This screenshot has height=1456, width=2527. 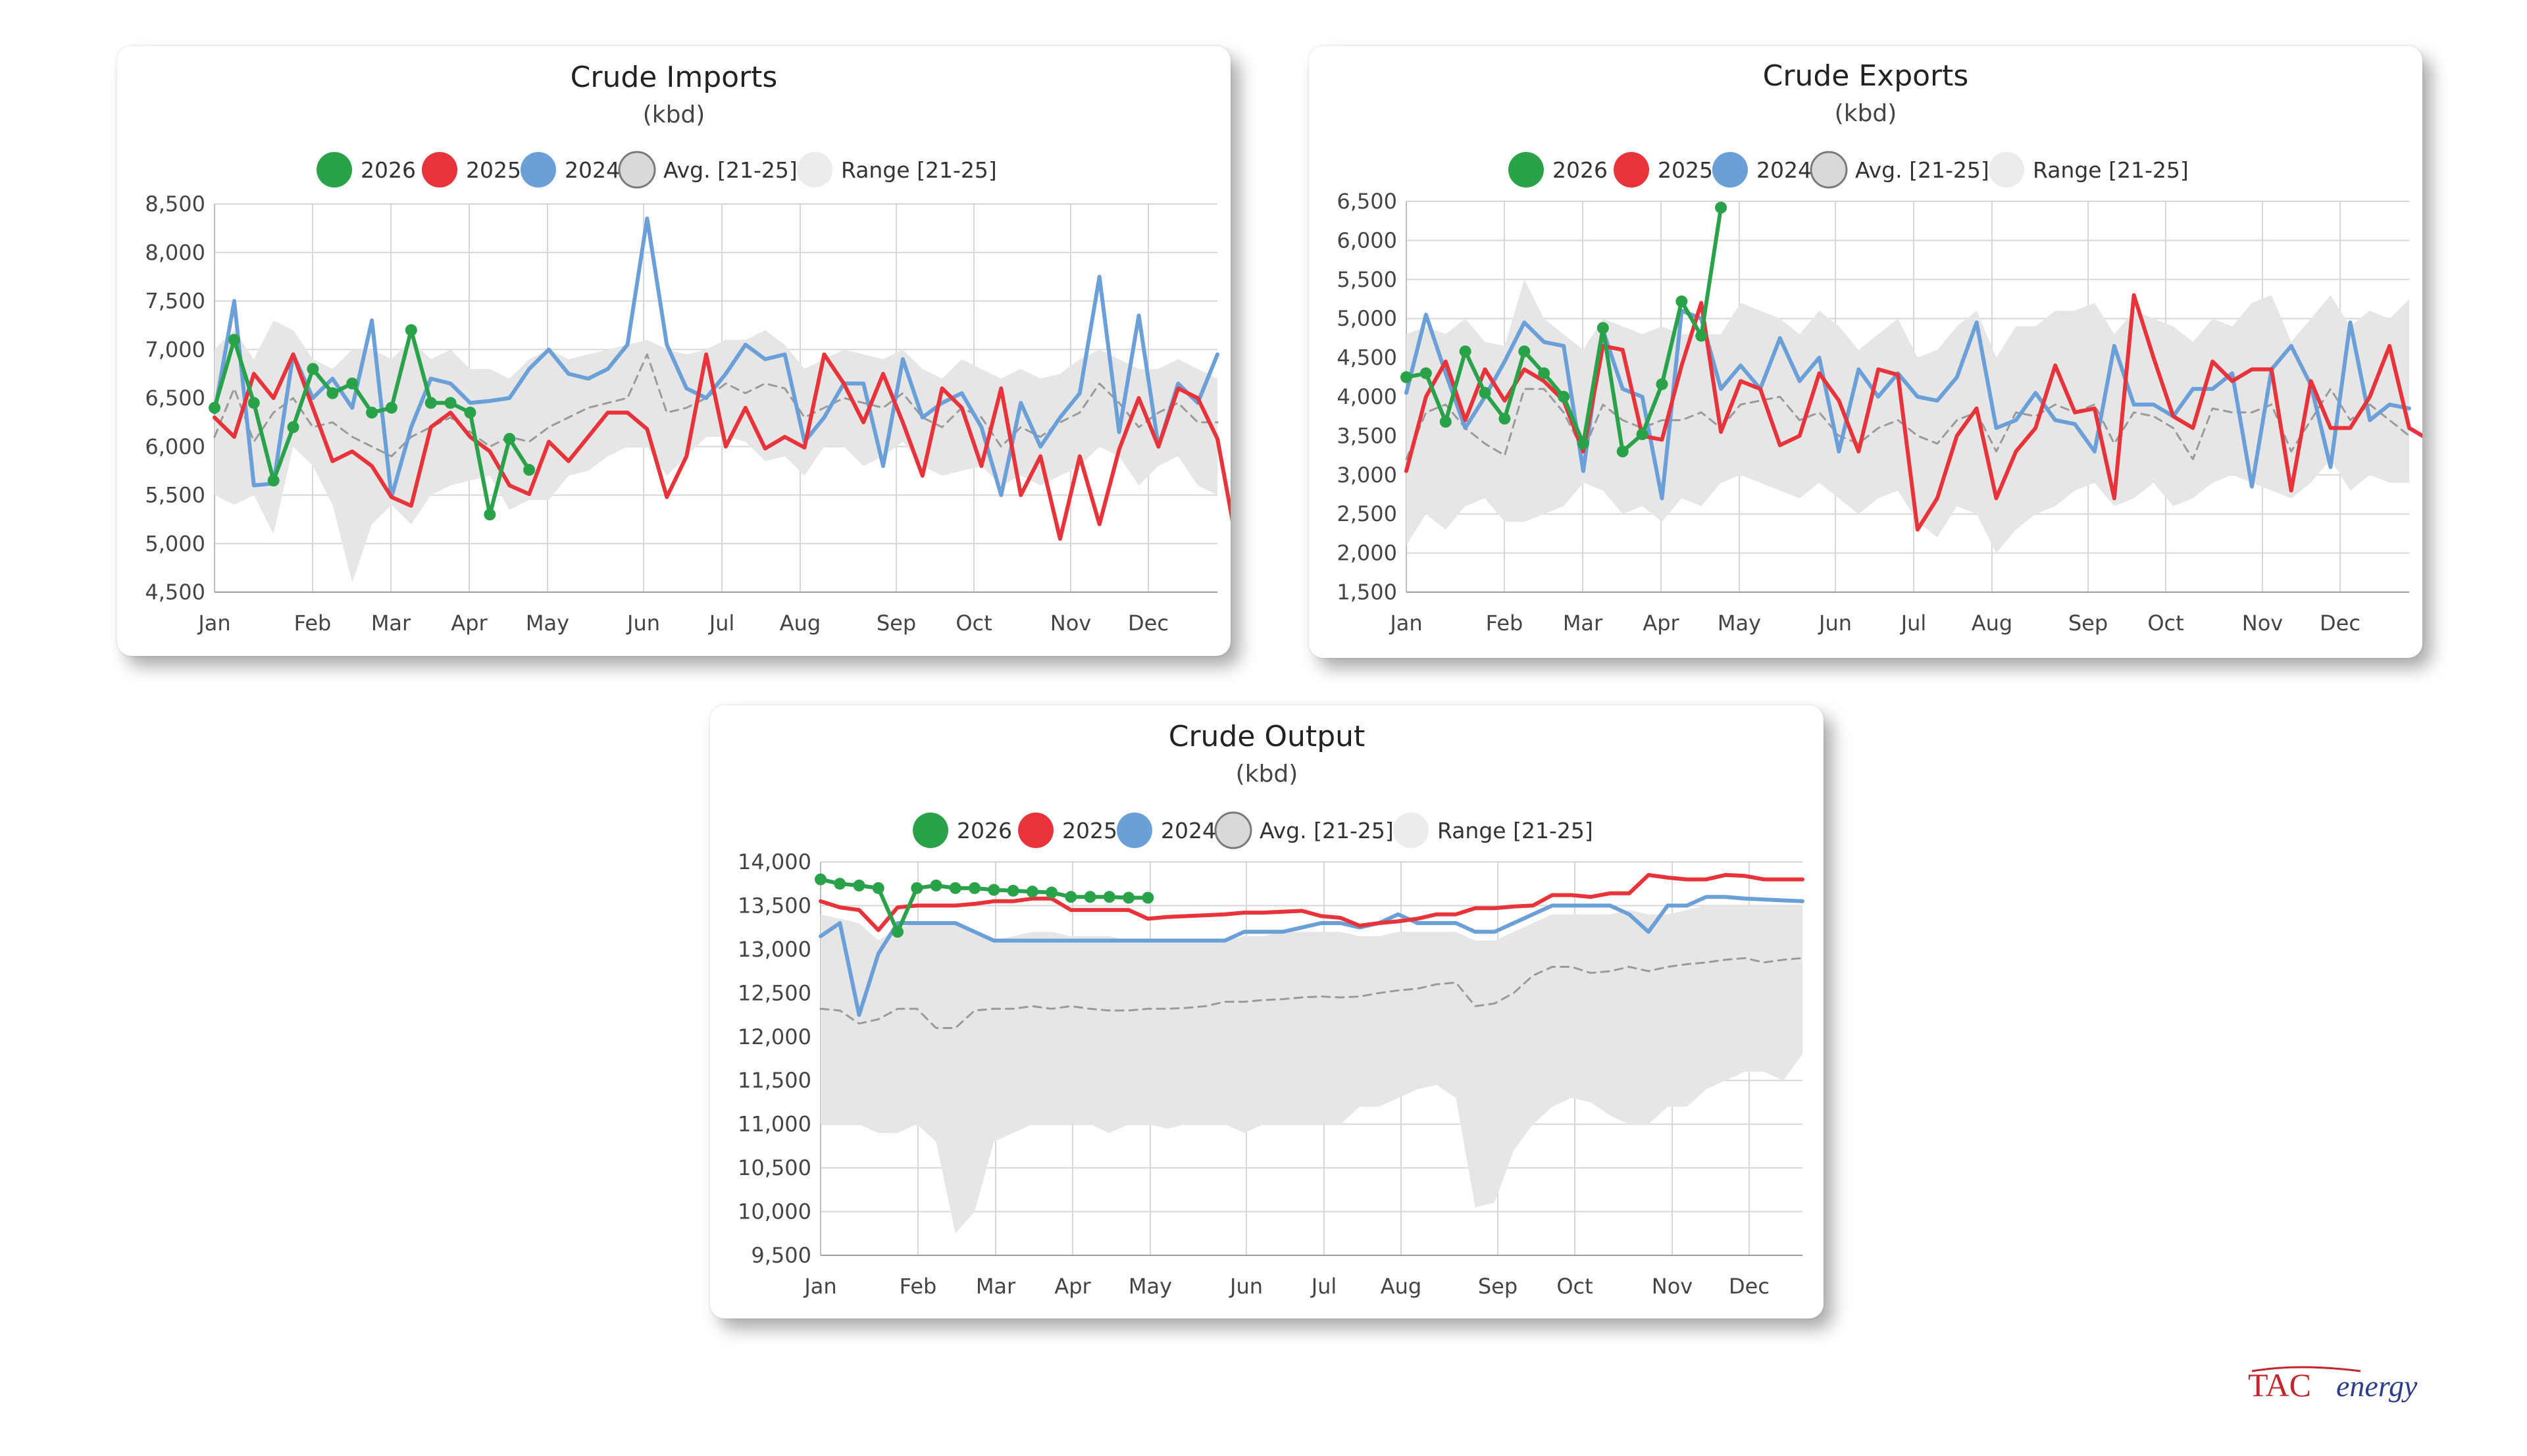 What do you see at coordinates (1835, 623) in the screenshot?
I see `chart2-x-tick-6: Jun` at bounding box center [1835, 623].